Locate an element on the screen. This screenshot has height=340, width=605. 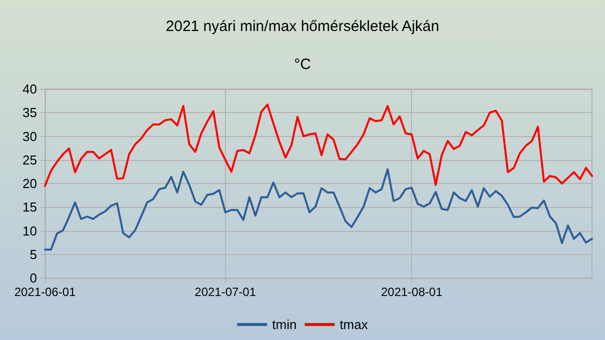
y-tick-label: 0 is located at coordinates (33, 278).